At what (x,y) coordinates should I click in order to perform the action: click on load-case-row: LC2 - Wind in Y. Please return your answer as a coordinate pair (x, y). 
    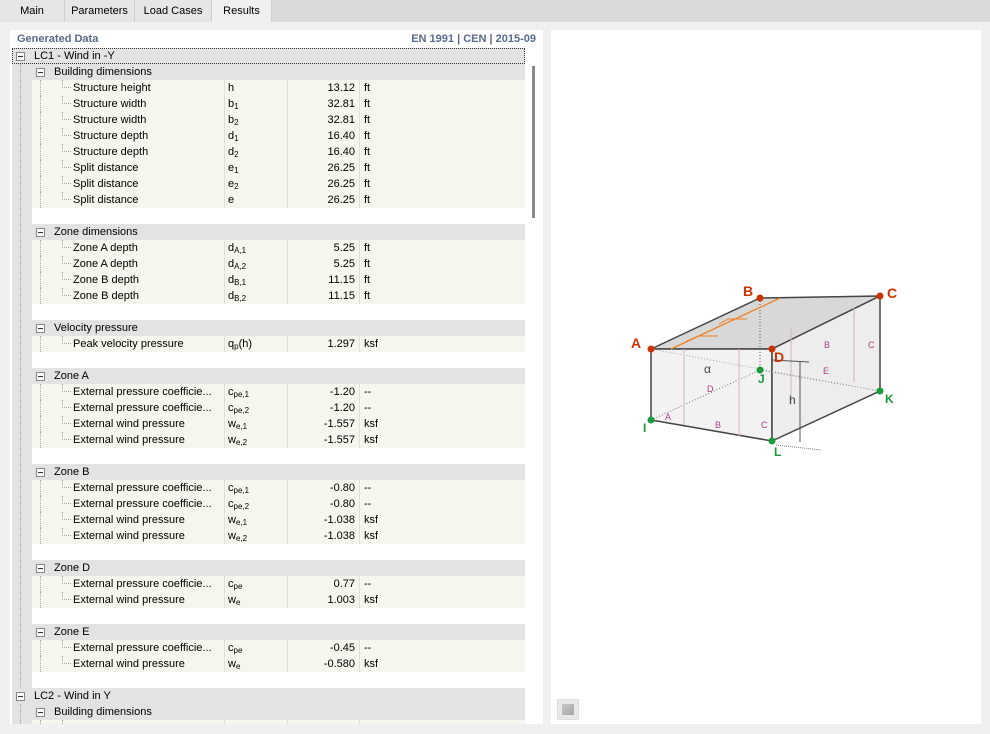
    Looking at the image, I should click on (268, 696).